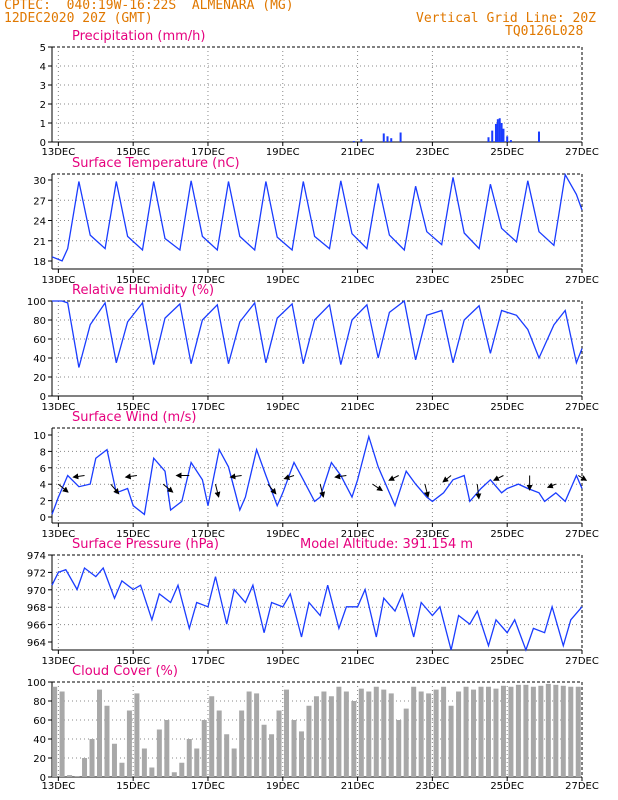 The image size is (618, 800). Describe the element at coordinates (544, 31) in the screenshot. I see `header-run-code: TQ0126L028` at that location.